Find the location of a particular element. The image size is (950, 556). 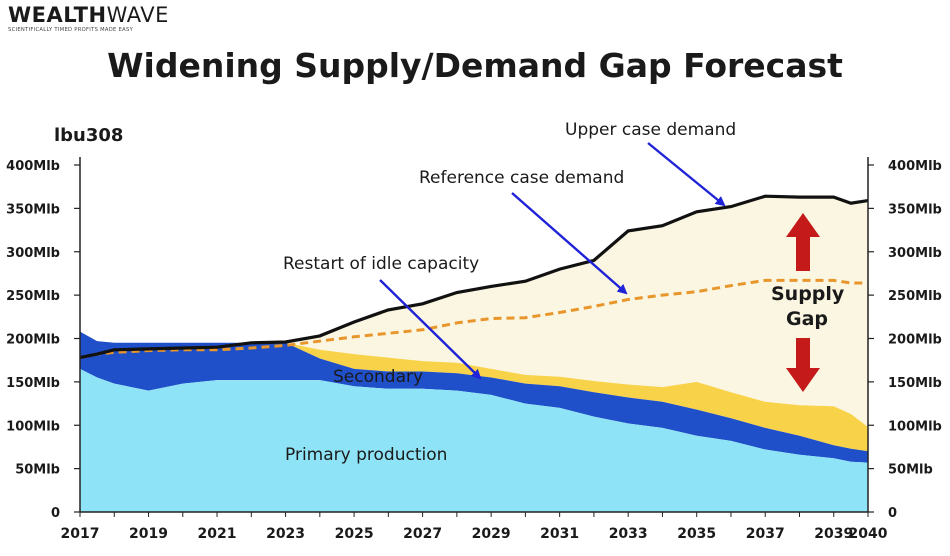

gap-down-arrow is located at coordinates (803, 365).